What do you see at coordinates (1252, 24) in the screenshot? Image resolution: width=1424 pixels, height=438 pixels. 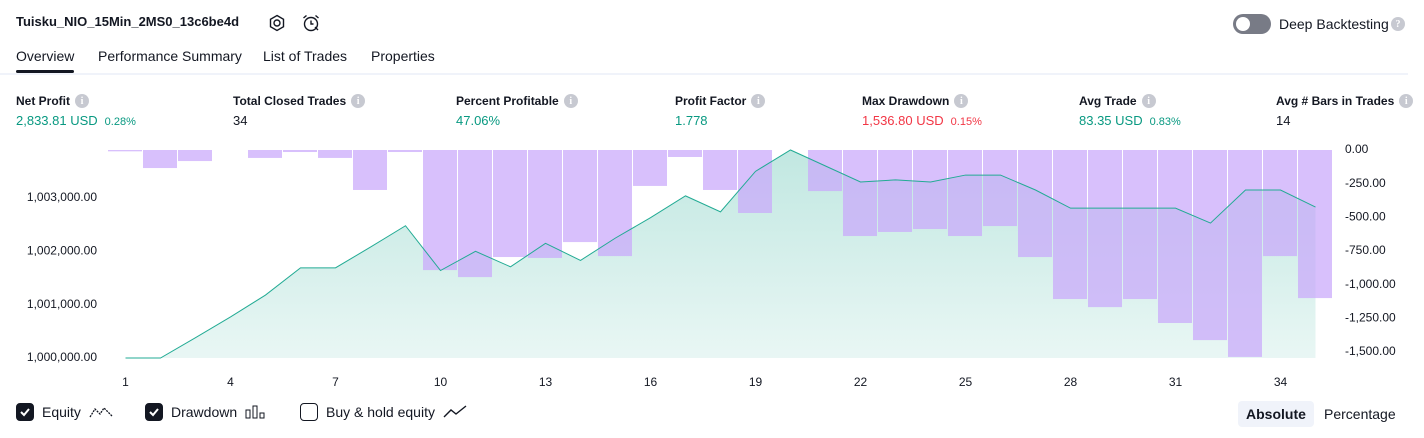 I see `deep-backtesting-toggle` at bounding box center [1252, 24].